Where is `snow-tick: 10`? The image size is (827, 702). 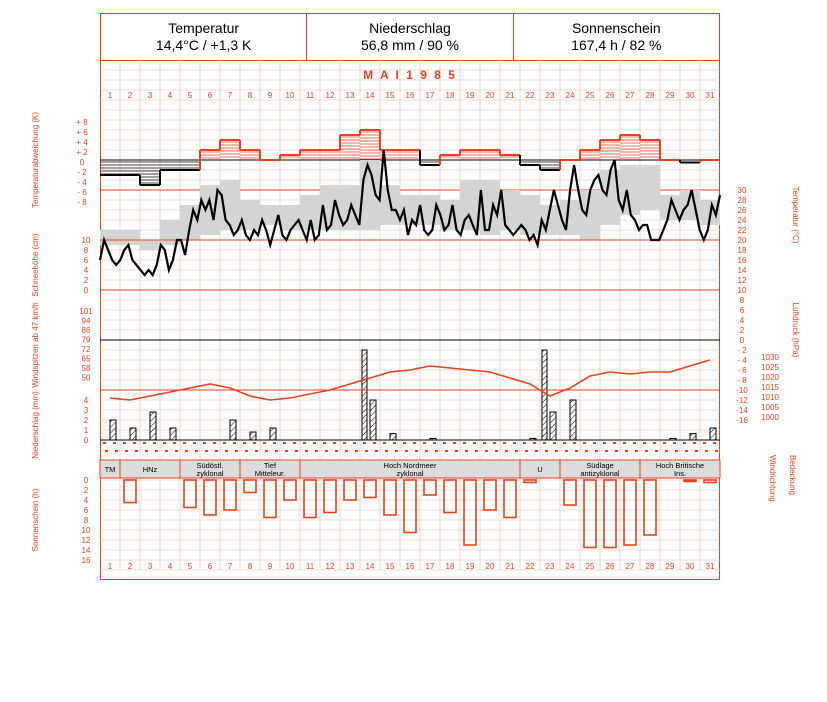
snow-tick: 10 is located at coordinates (86, 240).